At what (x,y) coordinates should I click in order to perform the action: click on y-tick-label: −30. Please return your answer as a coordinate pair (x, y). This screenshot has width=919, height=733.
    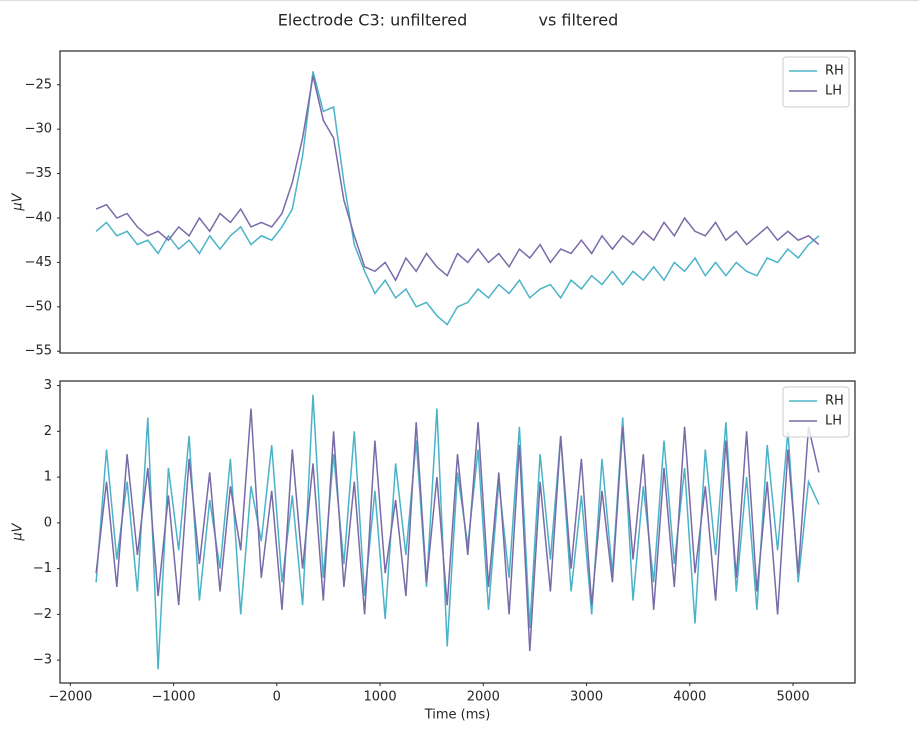
    Looking at the image, I should click on (38, 129).